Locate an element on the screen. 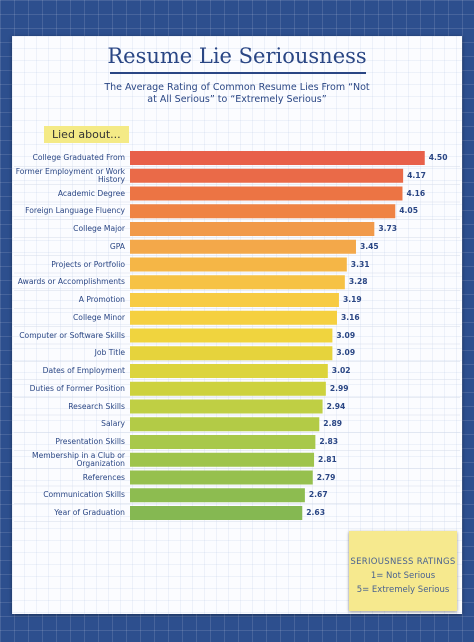  category-label: Job Title is located at coordinates (109, 353).